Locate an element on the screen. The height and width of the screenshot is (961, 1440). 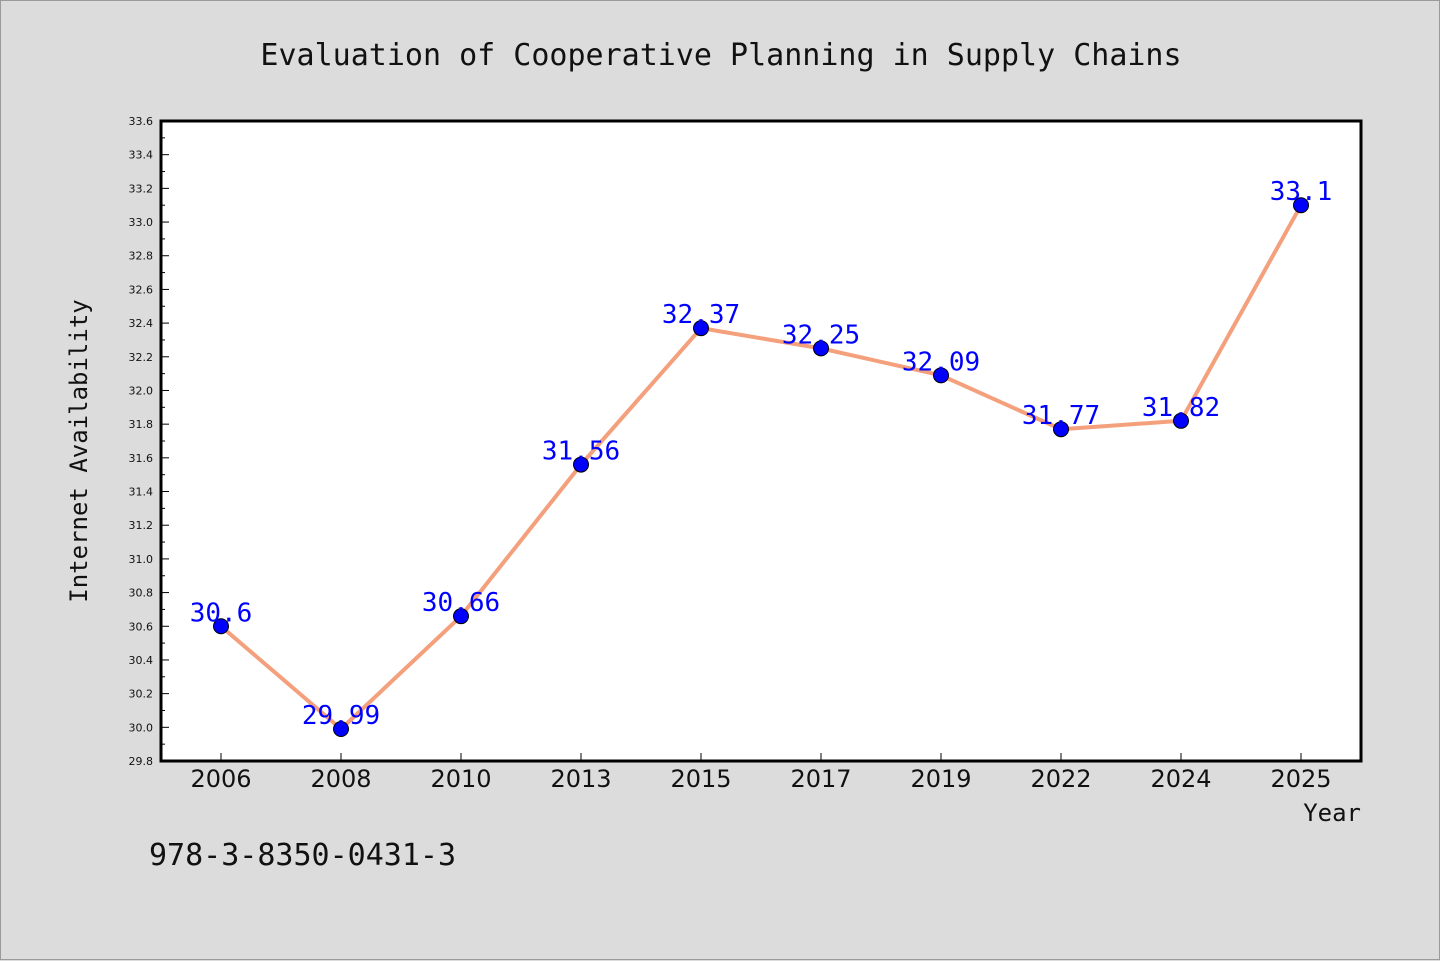
x-tick-label: 2024 is located at coordinates (1180, 779).